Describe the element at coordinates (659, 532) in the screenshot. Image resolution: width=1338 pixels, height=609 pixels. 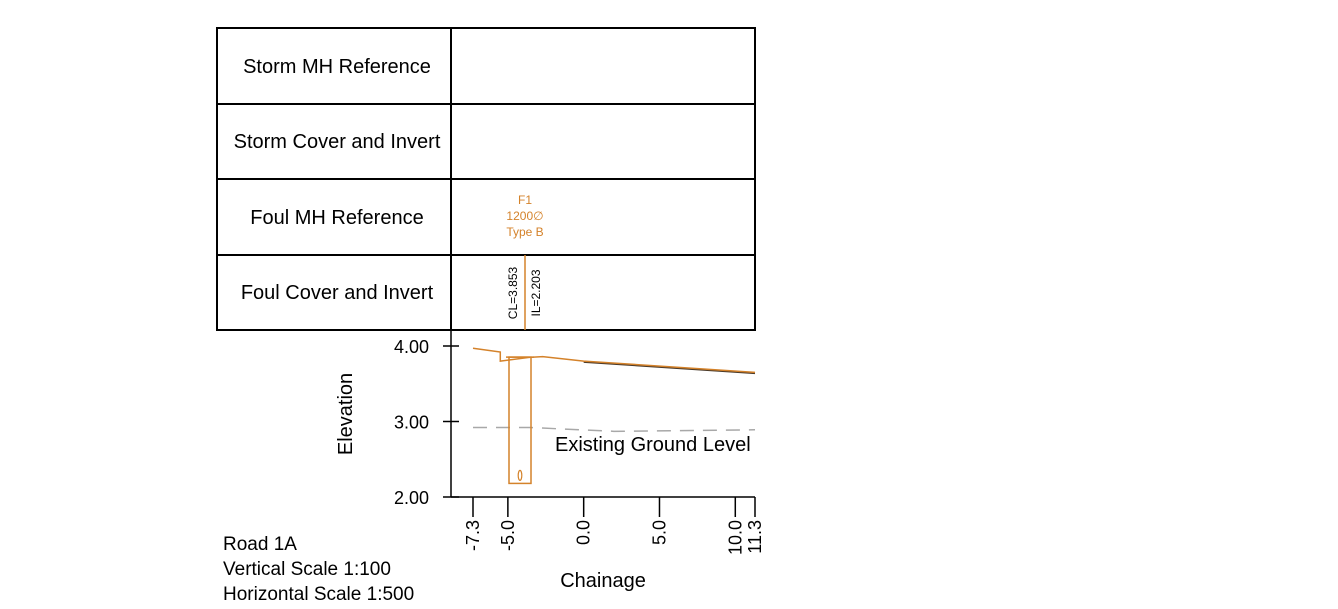
I see `x-tick-label: 5.0` at that location.